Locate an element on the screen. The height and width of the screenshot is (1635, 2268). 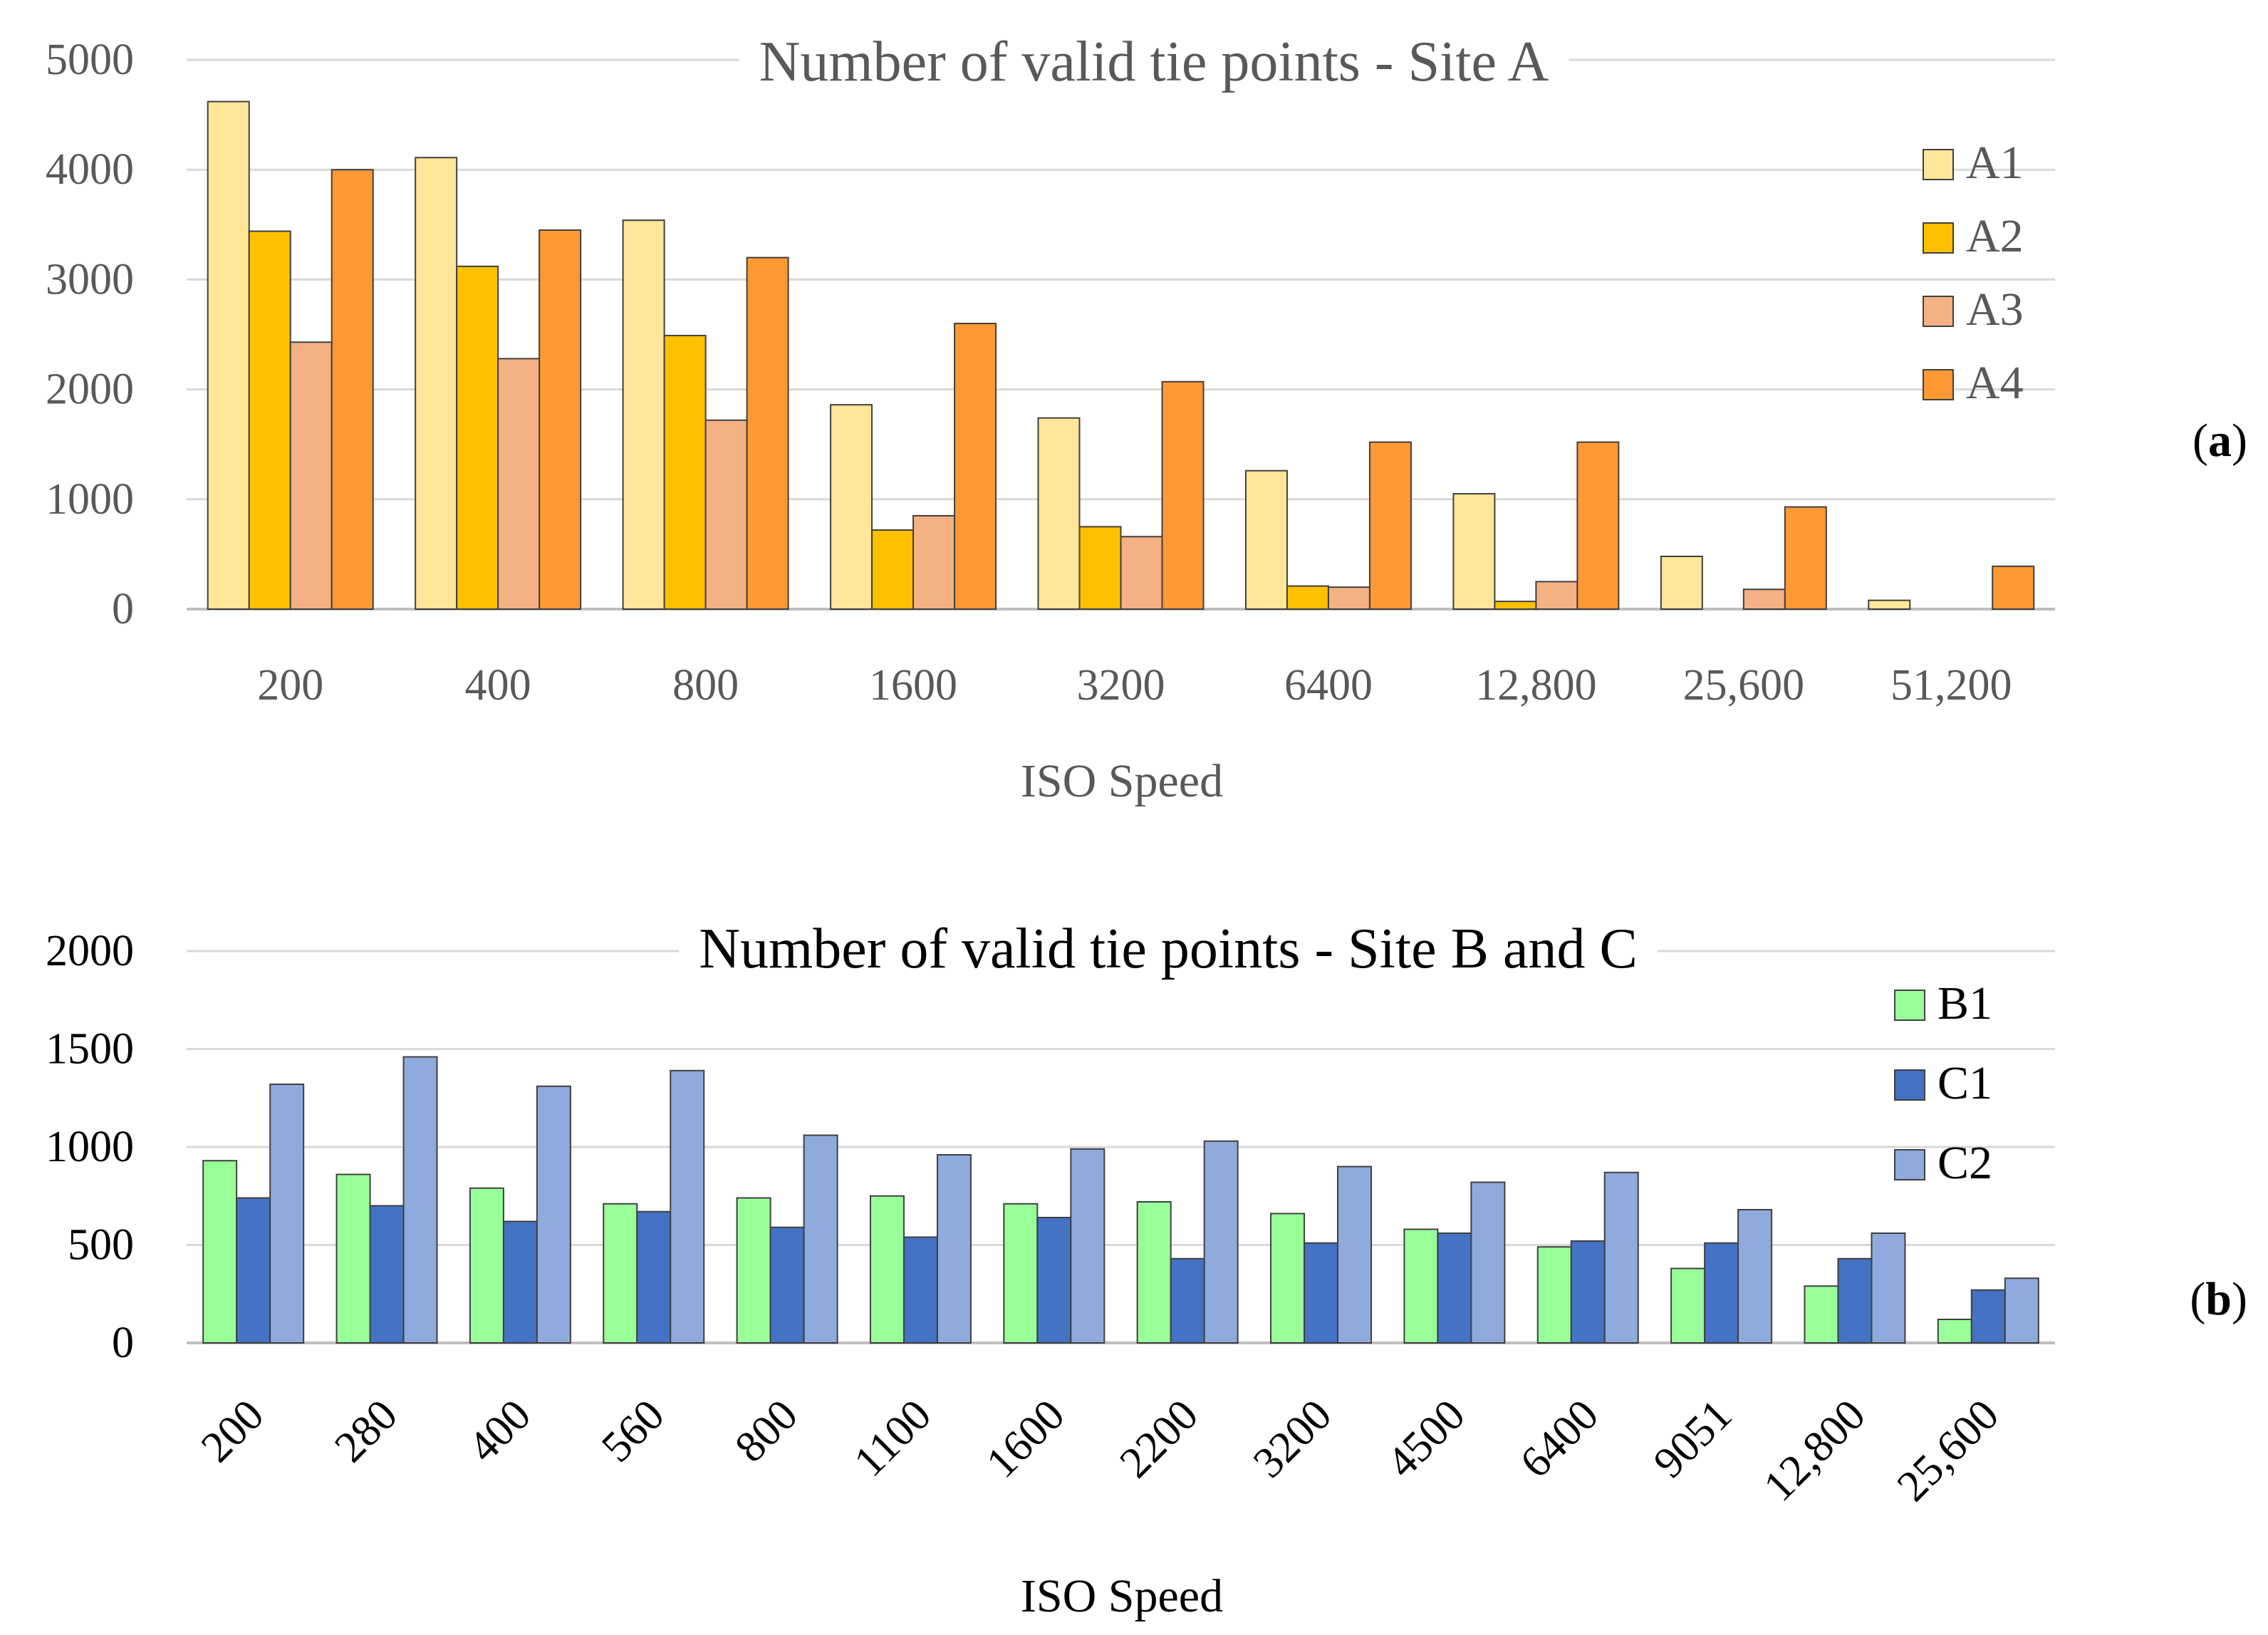
chart-a-y-ticks: 0 1000 2000 3000 4000 5000 is located at coordinates (90, 334).